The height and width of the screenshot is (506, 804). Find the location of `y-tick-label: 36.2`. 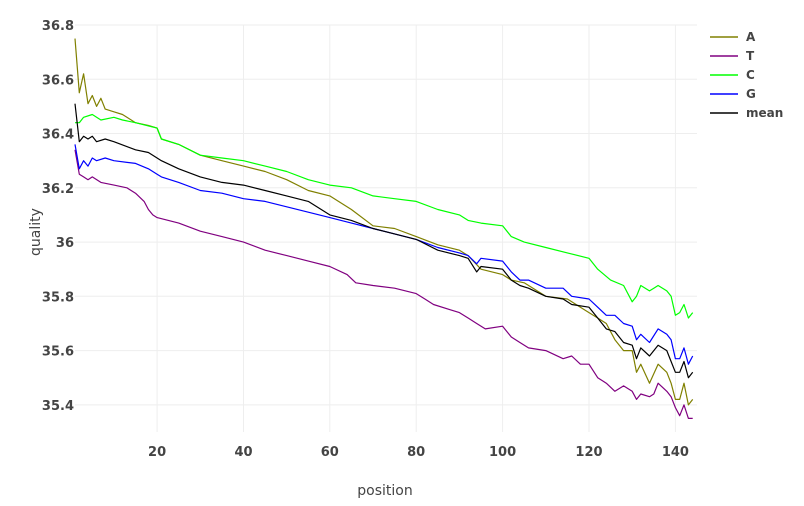

y-tick-label: 36.2 is located at coordinates (58, 189).